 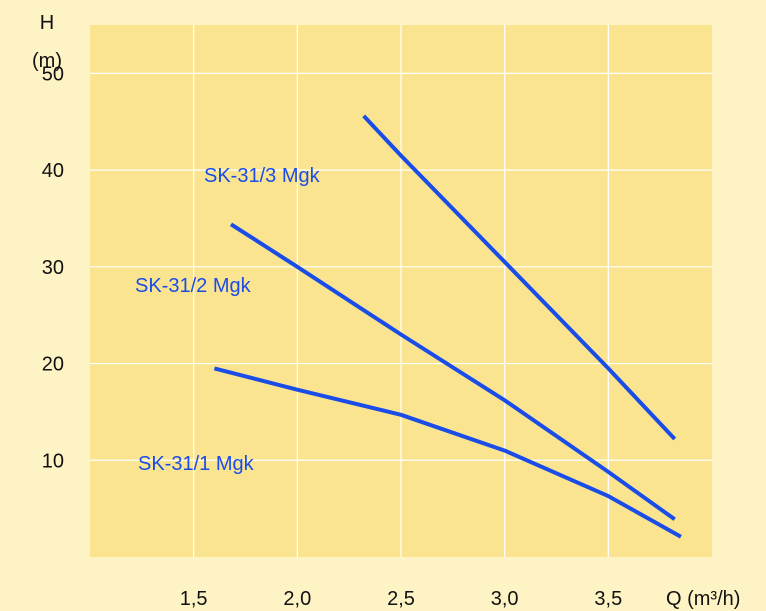 I want to click on y-tick-label: 10, so click(x=53, y=461).